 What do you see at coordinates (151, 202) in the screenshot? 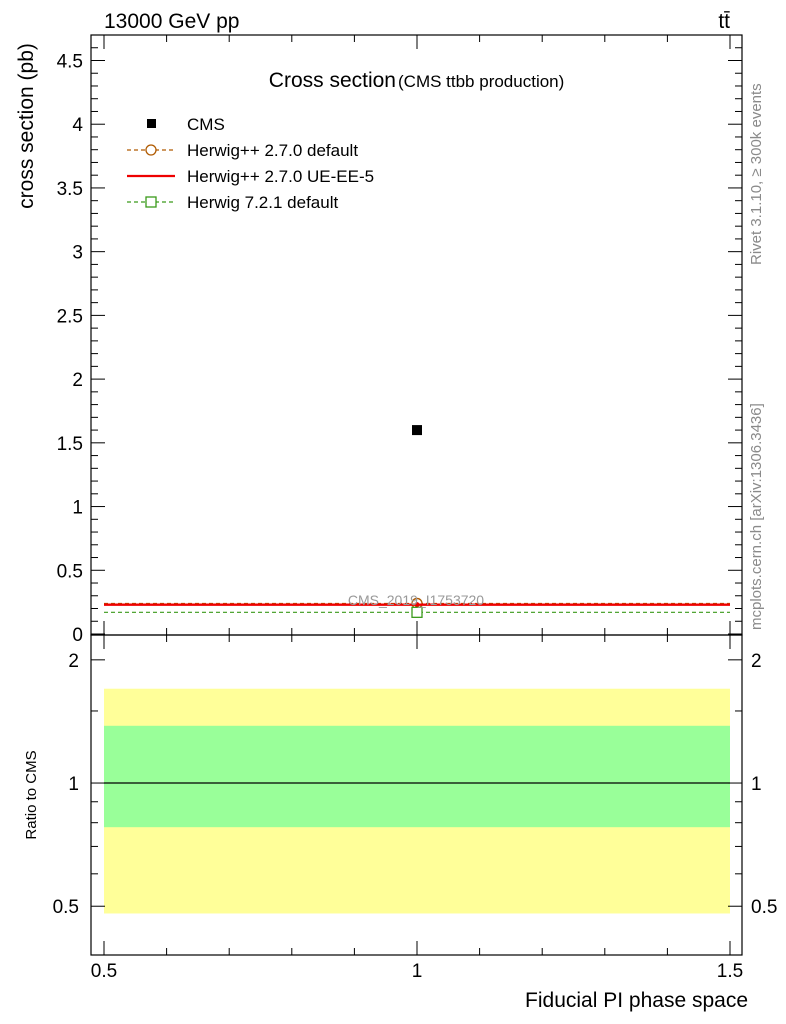
I see `legend-marker-herwig-7-2-1-default` at bounding box center [151, 202].